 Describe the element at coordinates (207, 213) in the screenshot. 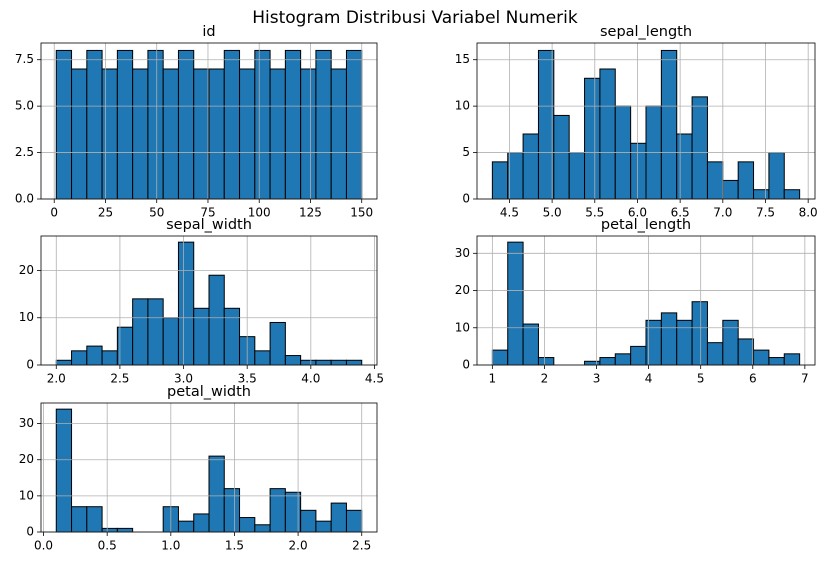

I see `x-tick-label: 75` at that location.